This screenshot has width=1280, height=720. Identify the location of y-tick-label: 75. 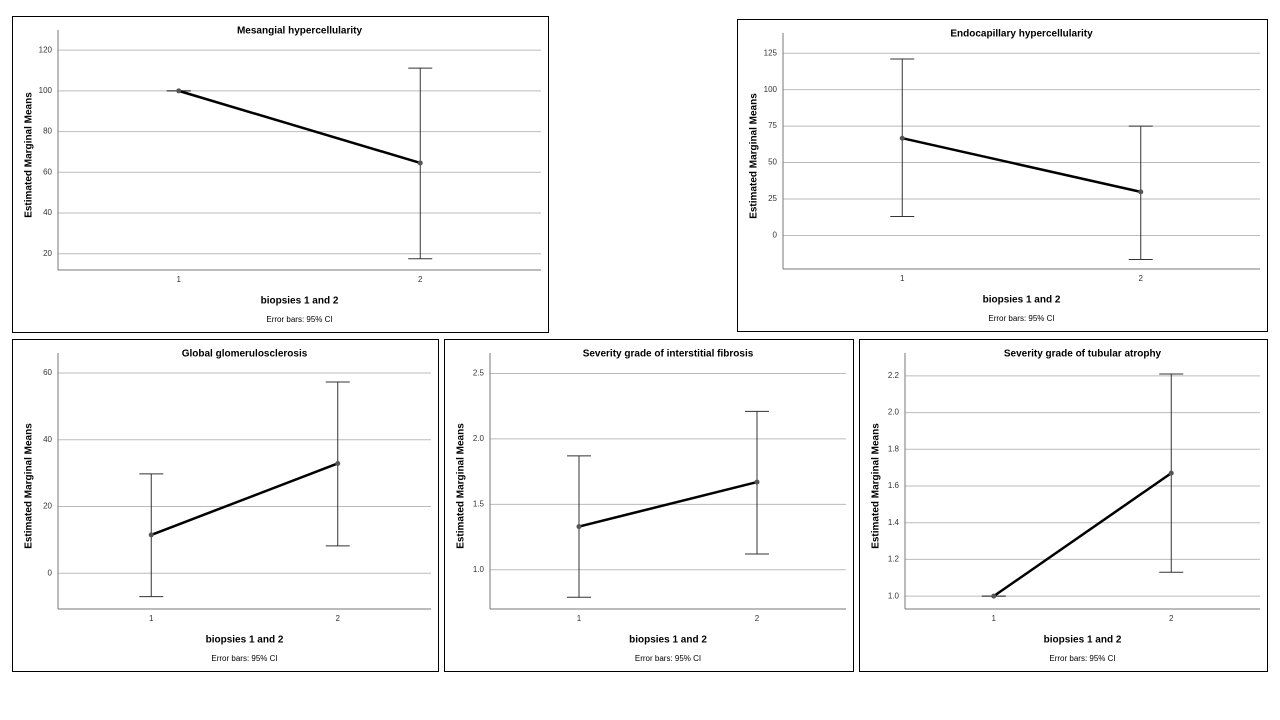
(772, 125).